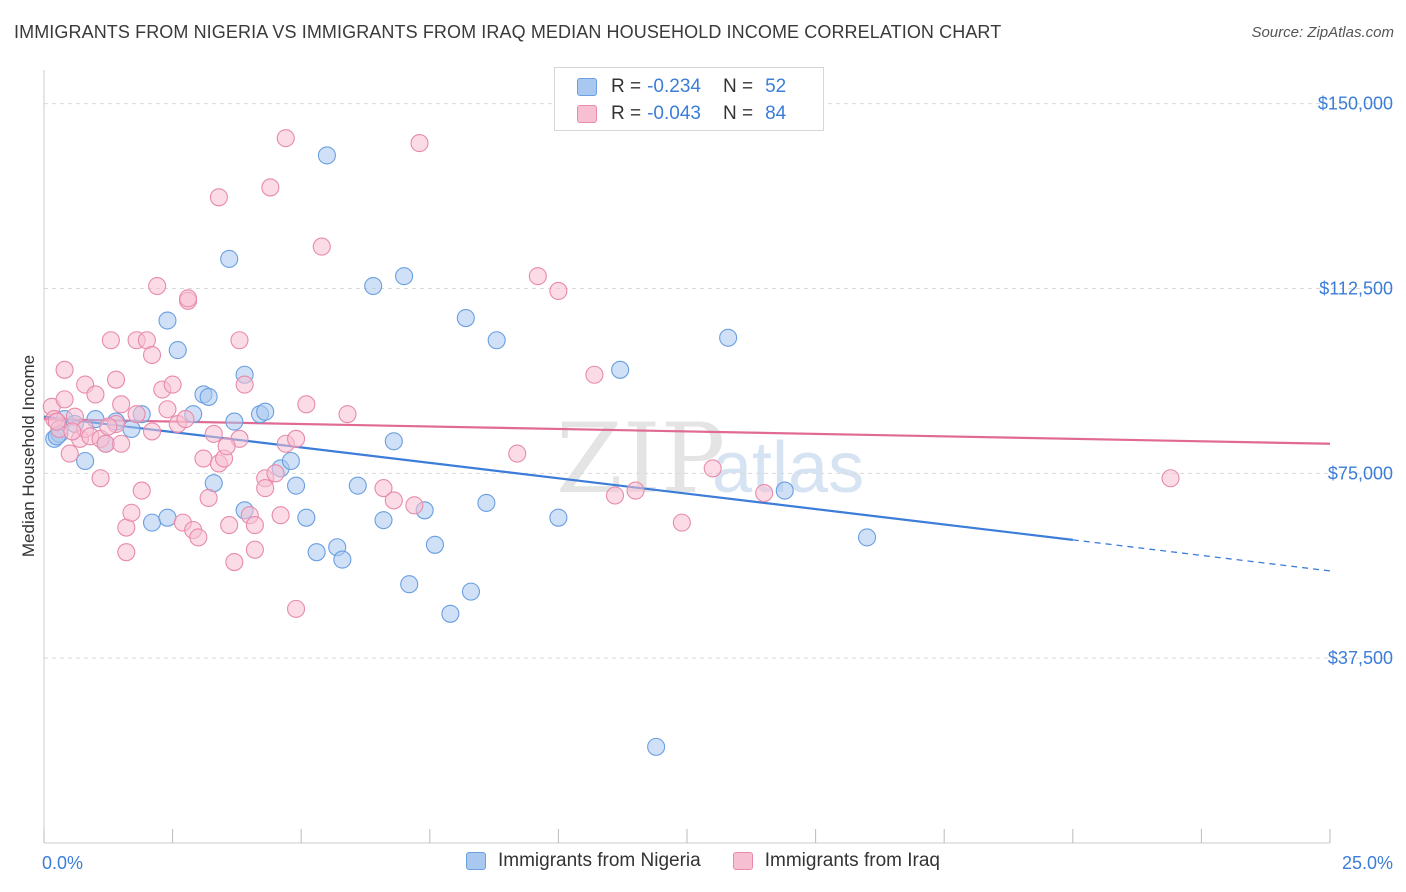 Image resolution: width=1406 pixels, height=892 pixels. What do you see at coordinates (776, 86) in the screenshot?
I see `n-value-nigeria: 52` at bounding box center [776, 86].